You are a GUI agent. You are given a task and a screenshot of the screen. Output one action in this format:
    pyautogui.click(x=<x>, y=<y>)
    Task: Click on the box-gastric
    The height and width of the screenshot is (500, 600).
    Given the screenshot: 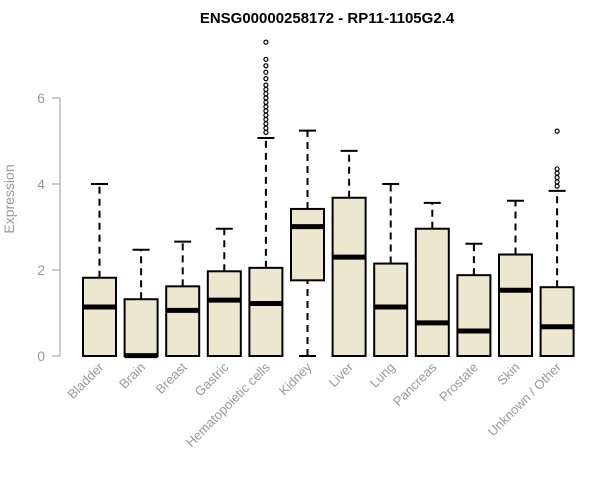 What is the action you would take?
    pyautogui.click(x=224, y=292)
    